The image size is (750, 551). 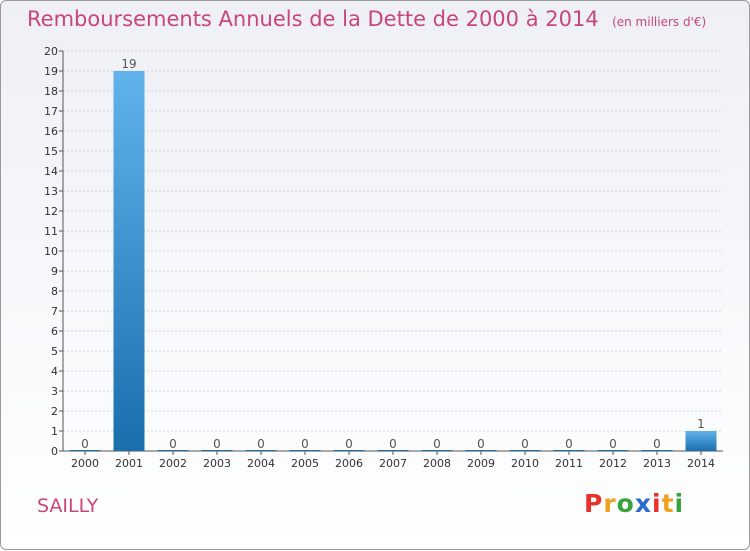 What do you see at coordinates (173, 463) in the screenshot?
I see `x-tick-label: 2002` at bounding box center [173, 463].